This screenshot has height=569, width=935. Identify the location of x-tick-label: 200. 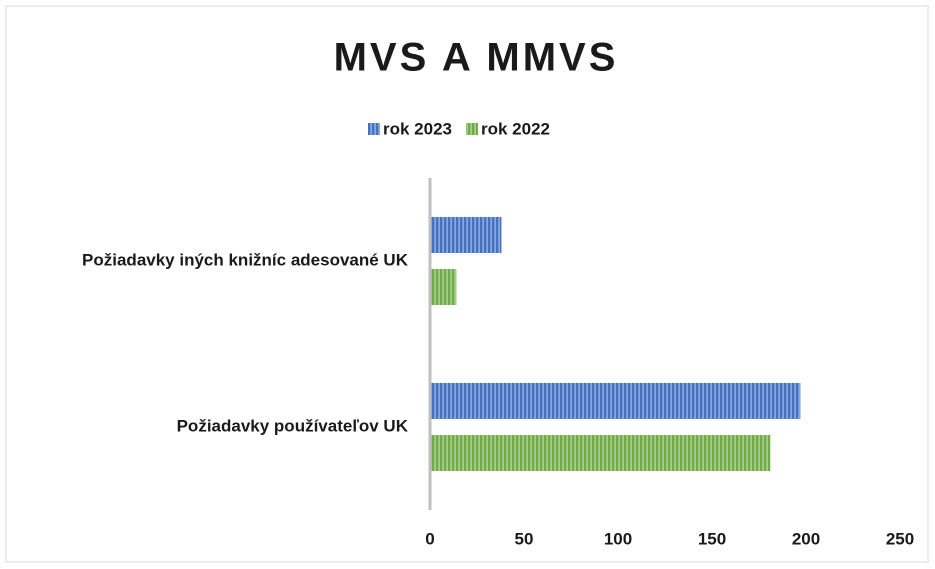
(806, 538).